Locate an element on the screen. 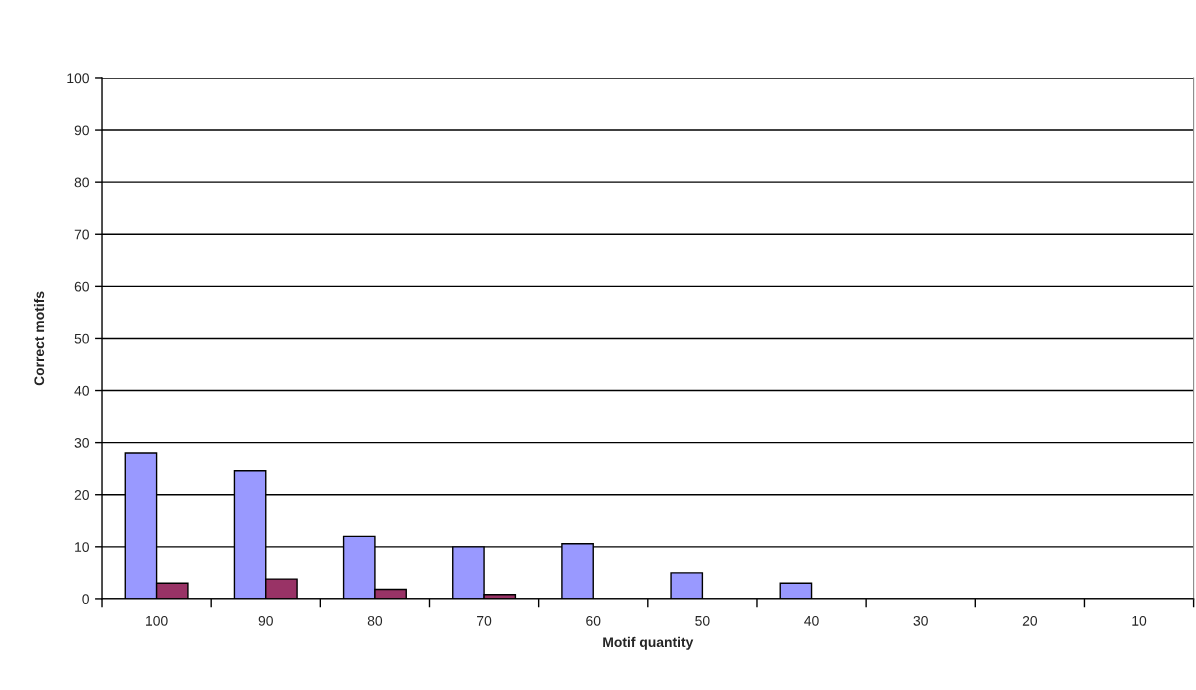 Image resolution: width=1196 pixels, height=690 pixels. y-axis-title: Correct motifs is located at coordinates (39, 338).